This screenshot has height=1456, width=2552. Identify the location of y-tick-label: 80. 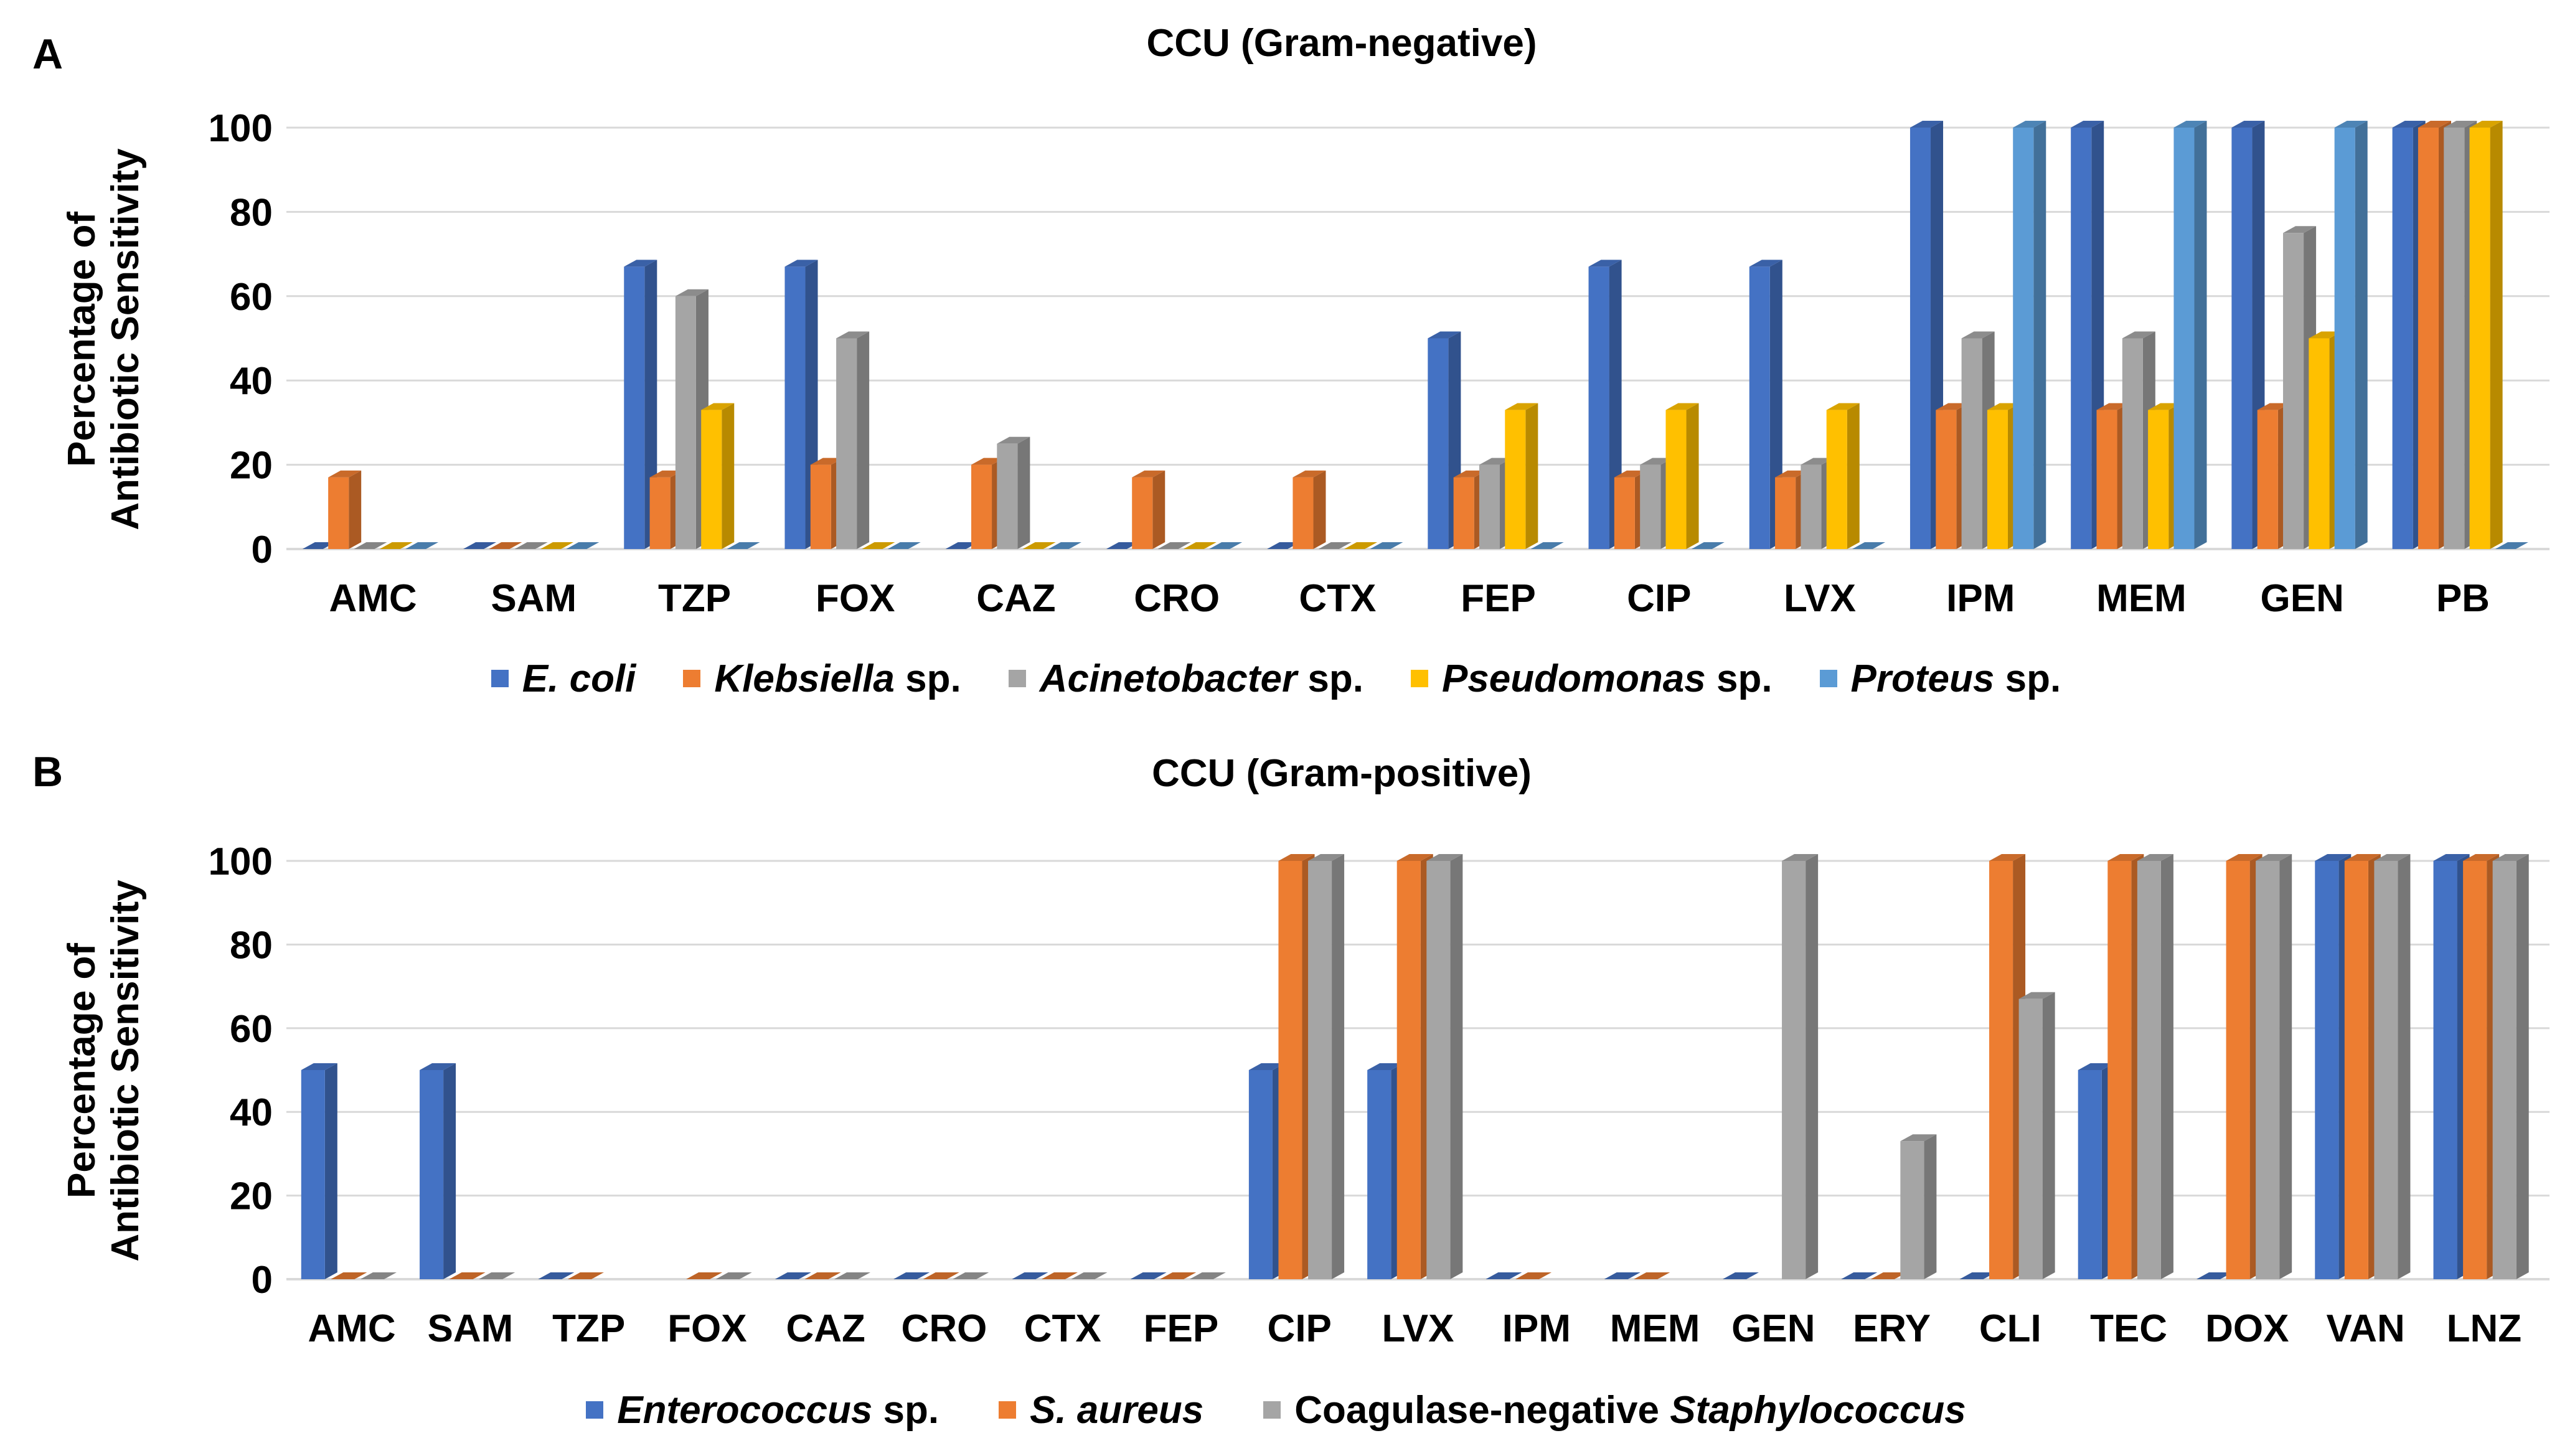
(251, 212).